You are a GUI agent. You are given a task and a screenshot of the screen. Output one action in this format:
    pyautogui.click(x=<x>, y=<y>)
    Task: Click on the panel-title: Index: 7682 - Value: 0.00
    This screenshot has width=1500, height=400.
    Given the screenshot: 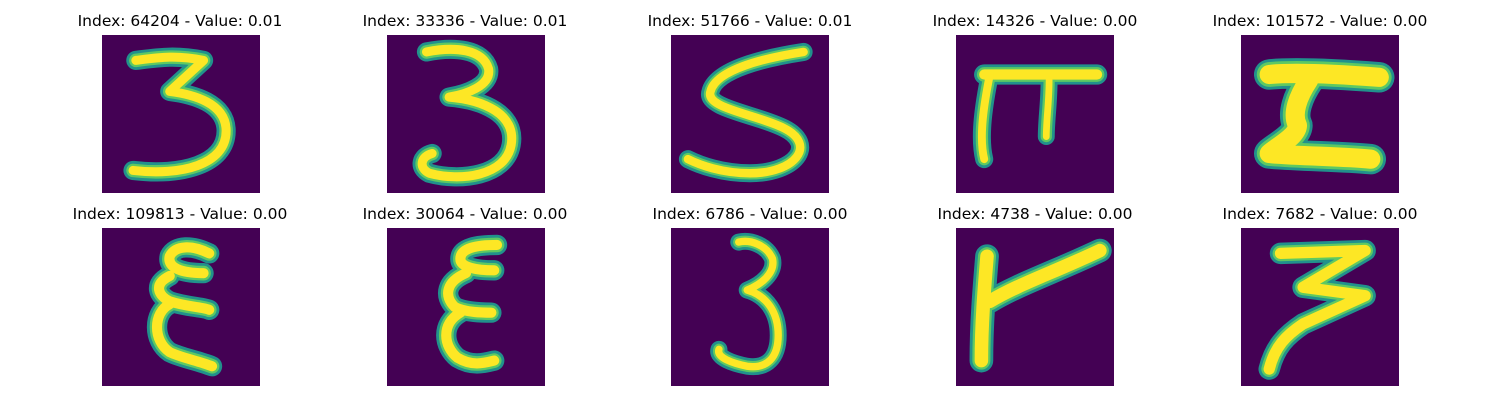 What is the action you would take?
    pyautogui.click(x=1320, y=214)
    